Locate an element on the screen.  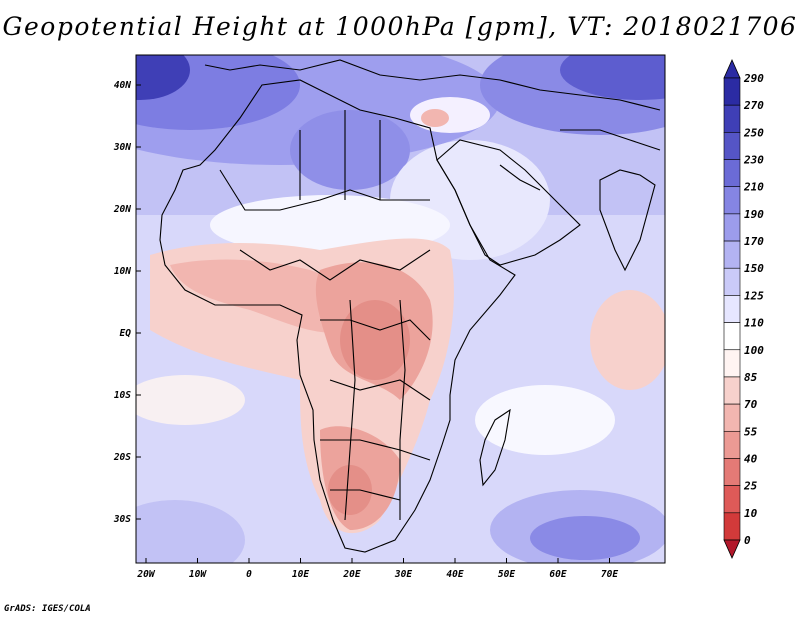
lon-label: 70E is located at coordinates (609, 574).